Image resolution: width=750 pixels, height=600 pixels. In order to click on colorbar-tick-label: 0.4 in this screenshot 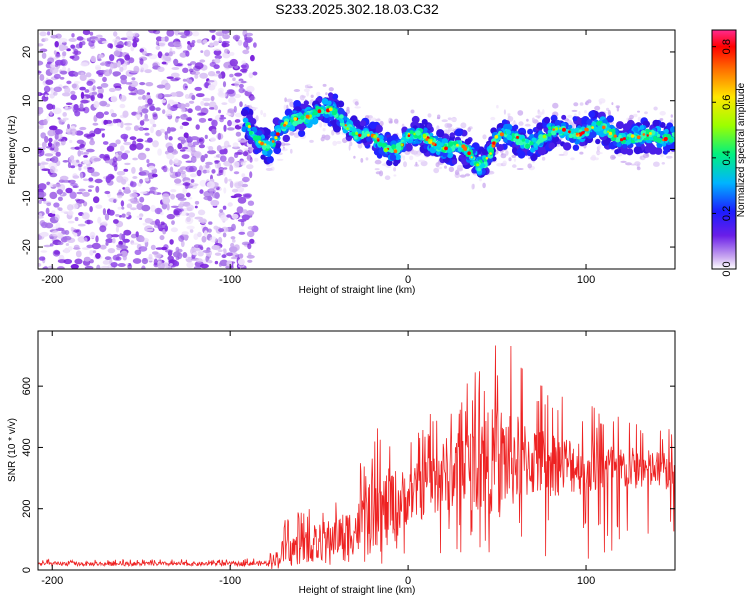, I will do `click(727, 157)`.